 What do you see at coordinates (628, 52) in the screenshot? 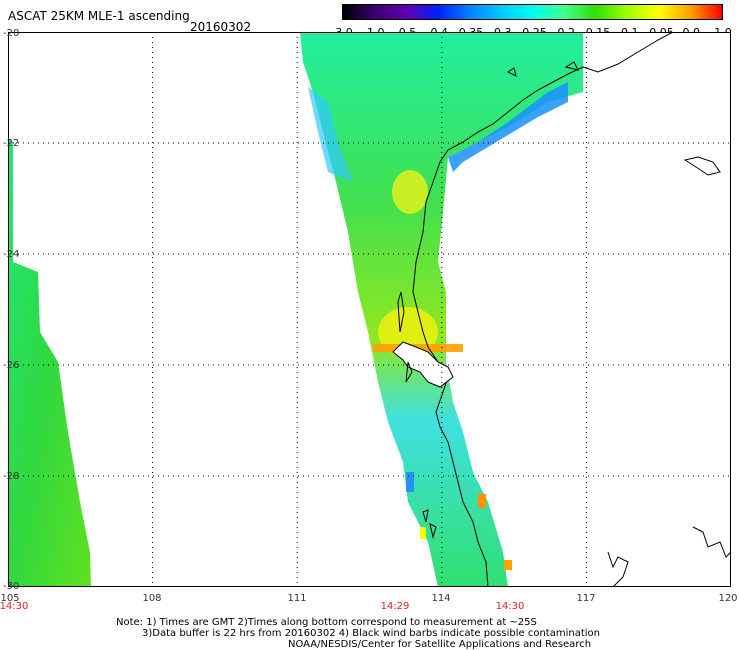
I see `coastline-north` at bounding box center [628, 52].